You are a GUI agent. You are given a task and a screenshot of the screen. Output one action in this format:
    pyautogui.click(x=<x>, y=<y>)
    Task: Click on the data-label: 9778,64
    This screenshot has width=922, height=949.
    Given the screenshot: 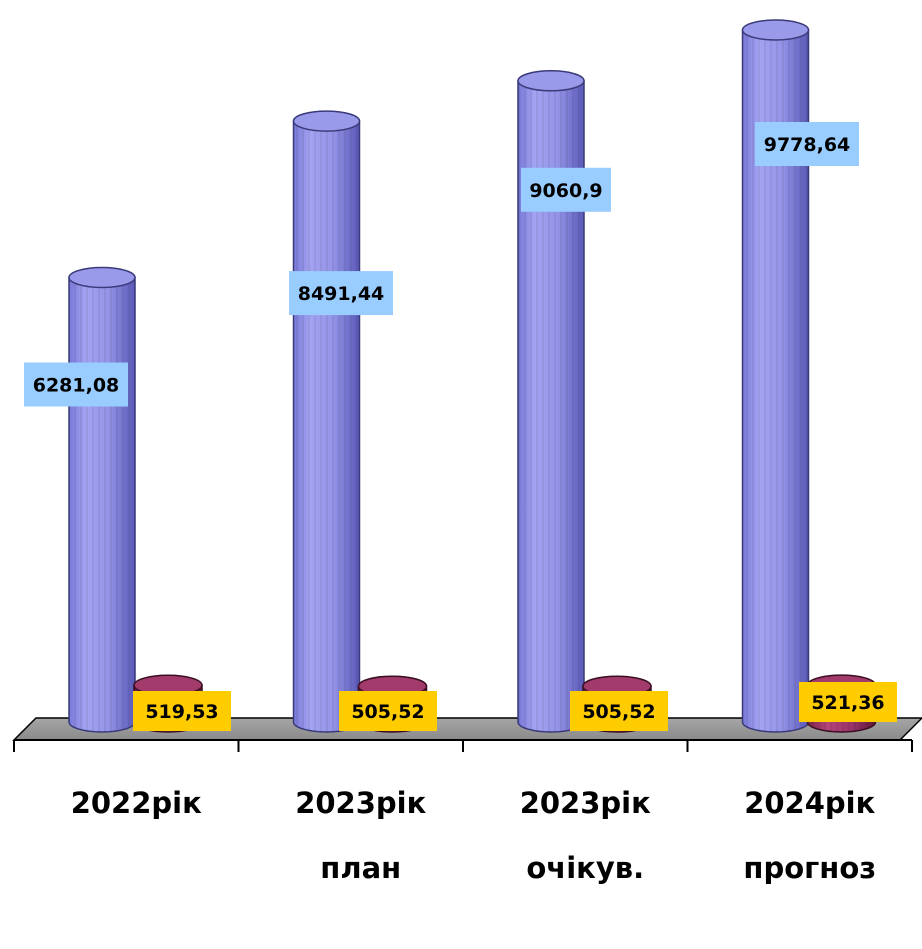 What is the action you would take?
    pyautogui.click(x=807, y=144)
    